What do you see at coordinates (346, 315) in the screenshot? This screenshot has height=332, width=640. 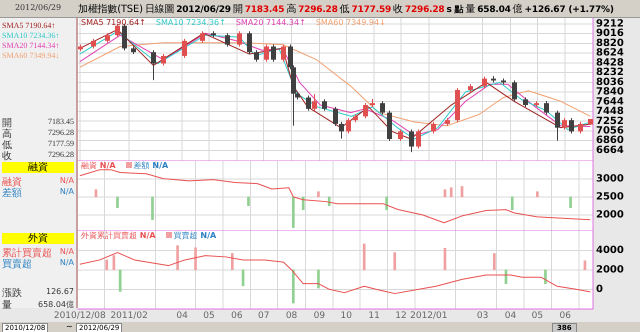 I see `x-tick-label: 10` at bounding box center [346, 315].